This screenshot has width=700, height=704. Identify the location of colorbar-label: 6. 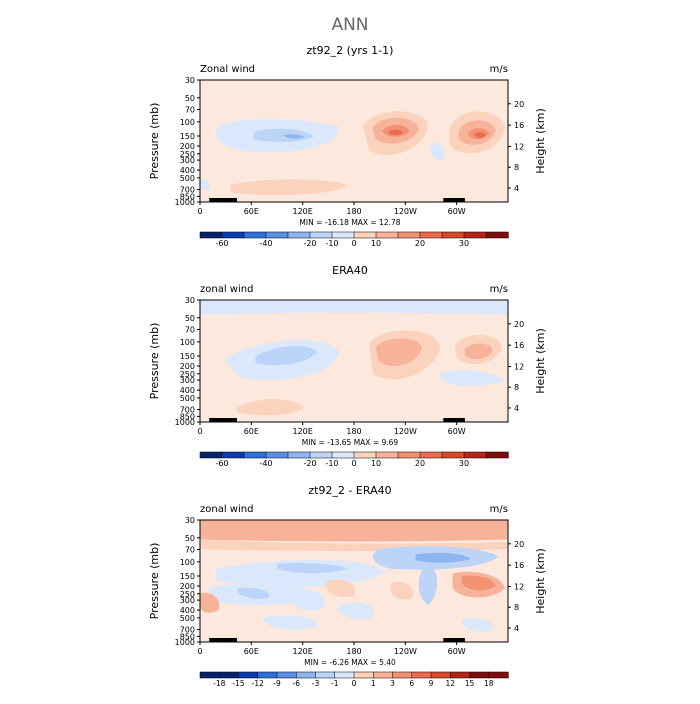
(411, 683).